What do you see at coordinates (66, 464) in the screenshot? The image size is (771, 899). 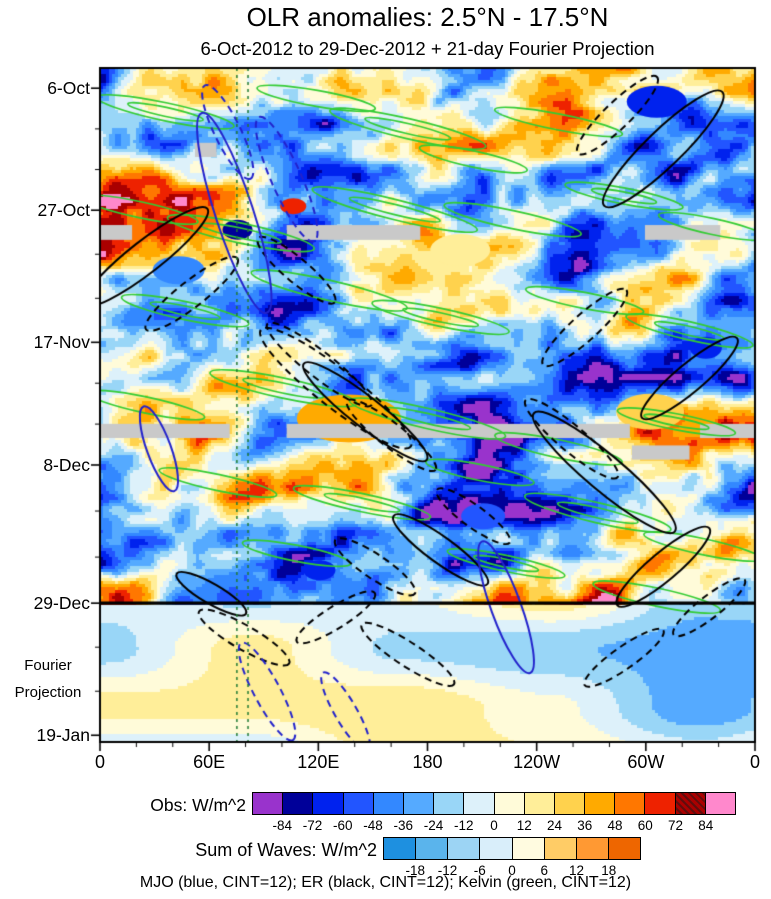 I see `y-tick-label: 8-Dec` at bounding box center [66, 464].